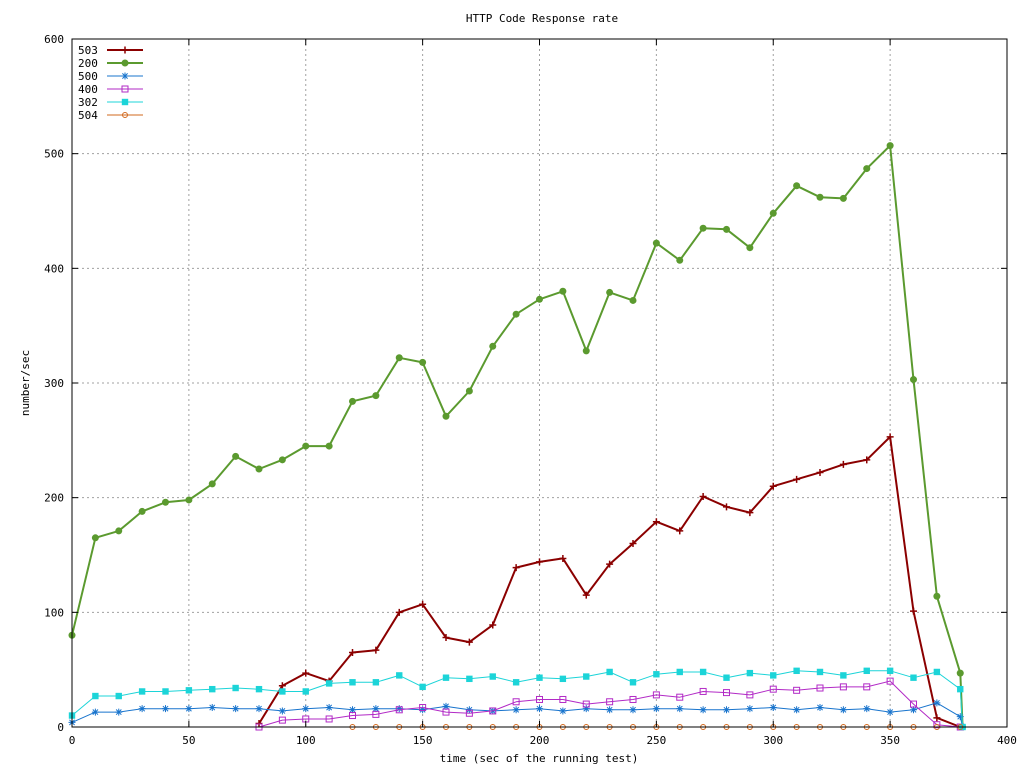 The width and height of the screenshot is (1024, 768). What do you see at coordinates (88, 63) in the screenshot?
I see `legend-label: 200` at bounding box center [88, 63].